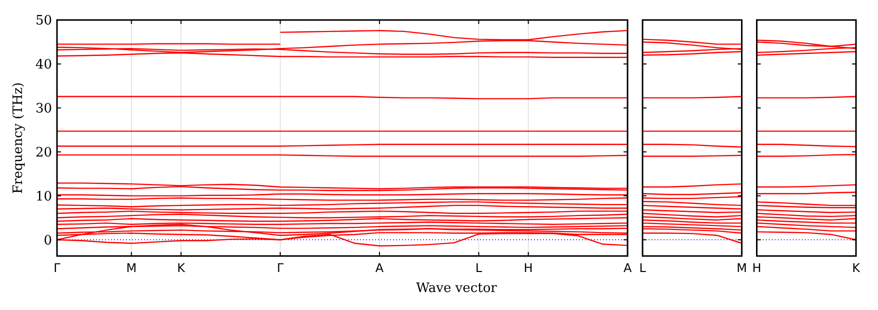 The height and width of the screenshot is (310, 878). What do you see at coordinates (43, 108) in the screenshot?
I see `y-tick-label: 30` at bounding box center [43, 108].